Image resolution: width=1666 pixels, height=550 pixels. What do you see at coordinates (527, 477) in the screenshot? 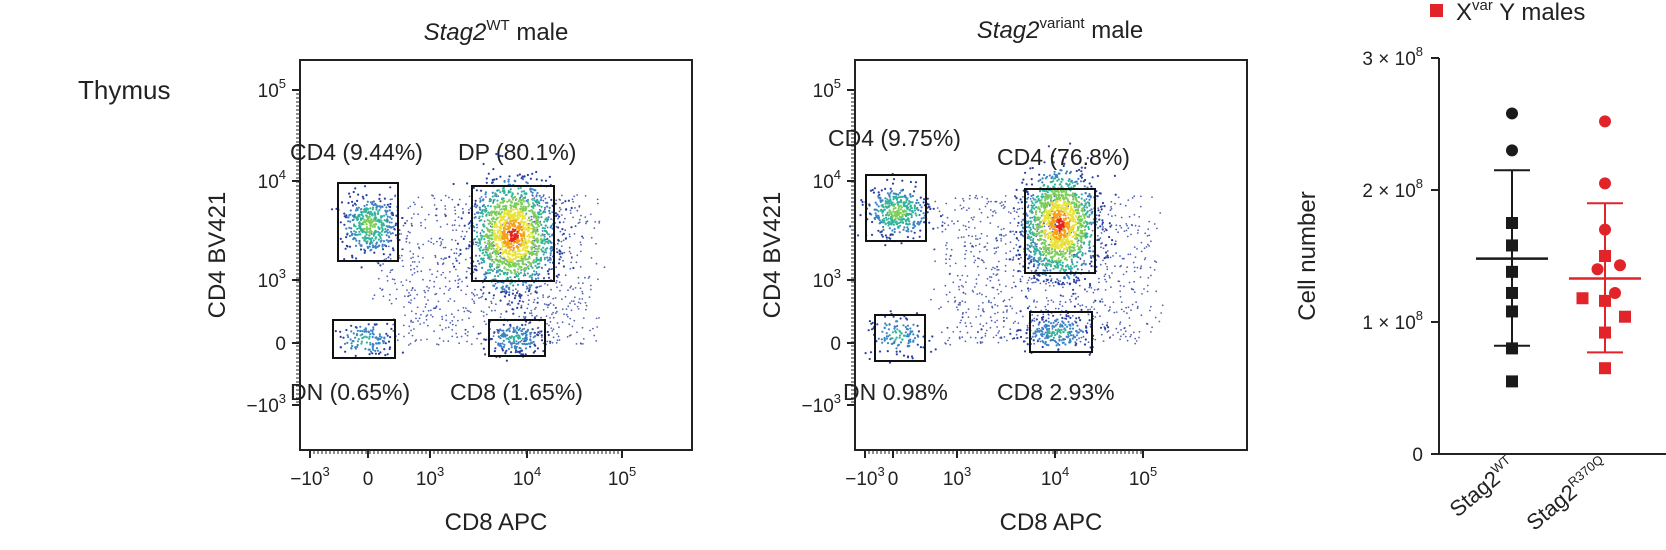
I see `x-tick-label: 104` at bounding box center [527, 477].